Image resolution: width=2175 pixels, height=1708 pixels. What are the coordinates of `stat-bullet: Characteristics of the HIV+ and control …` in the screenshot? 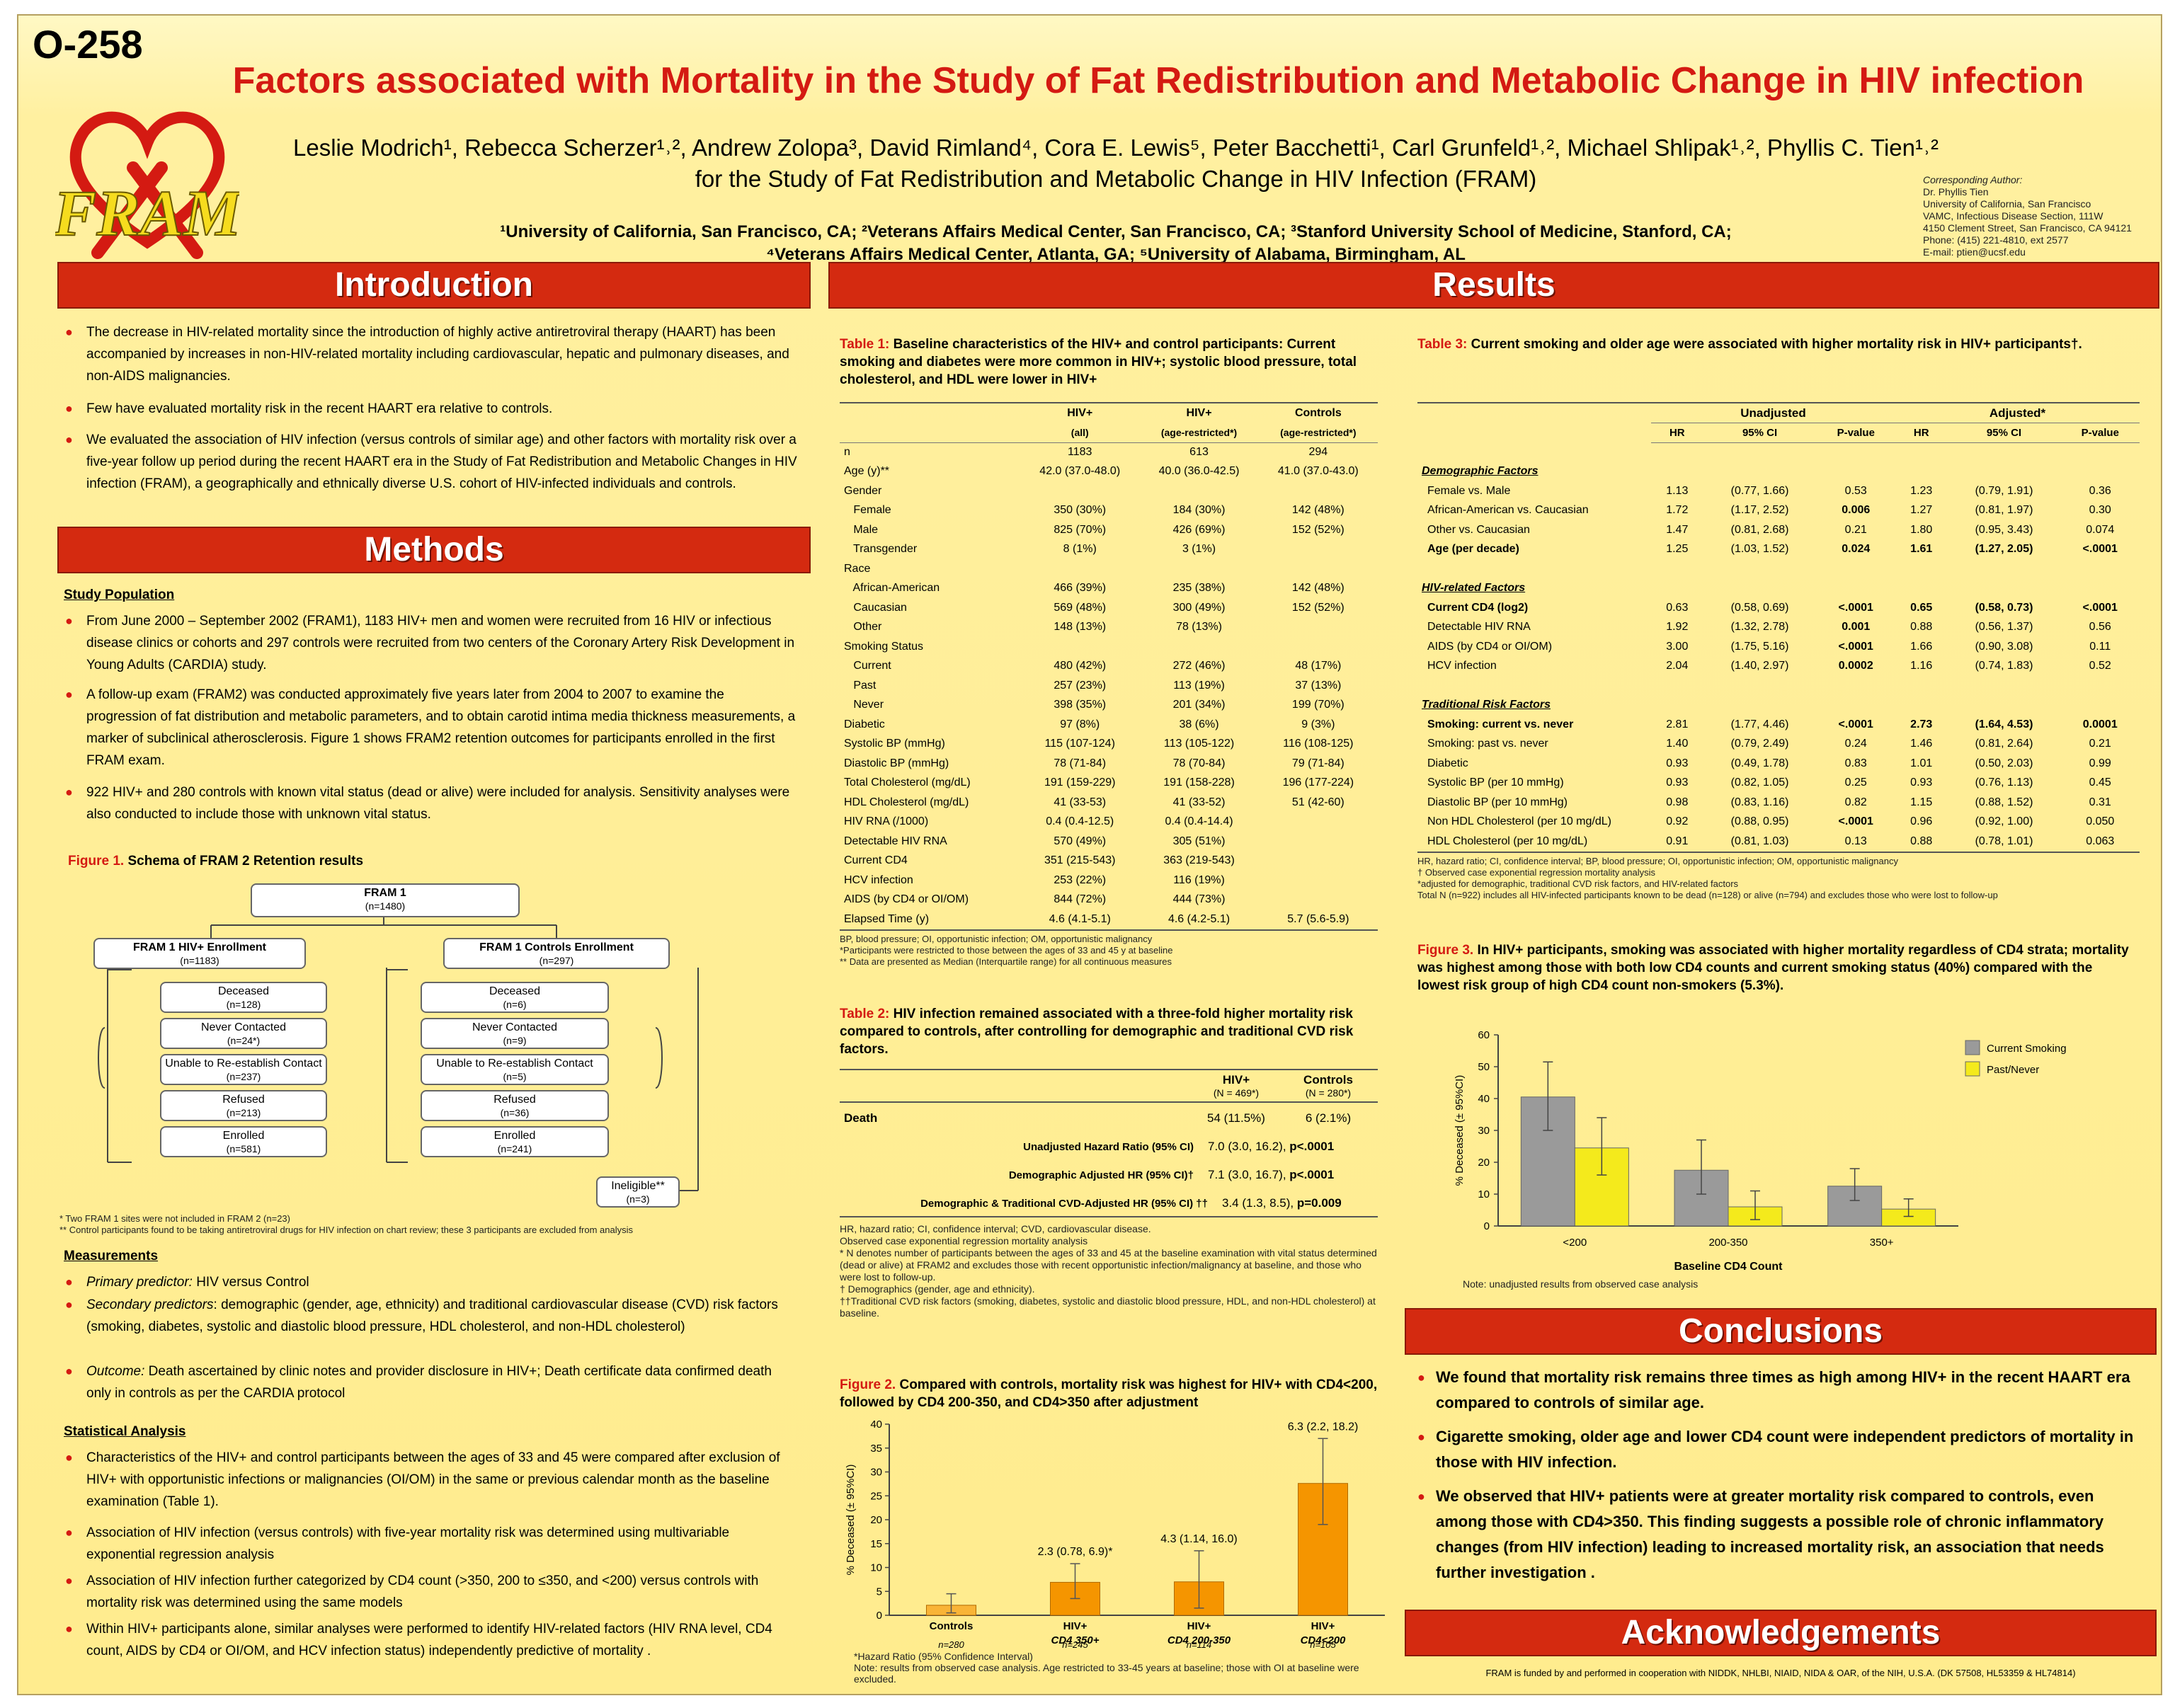 It's located at (429, 1480).